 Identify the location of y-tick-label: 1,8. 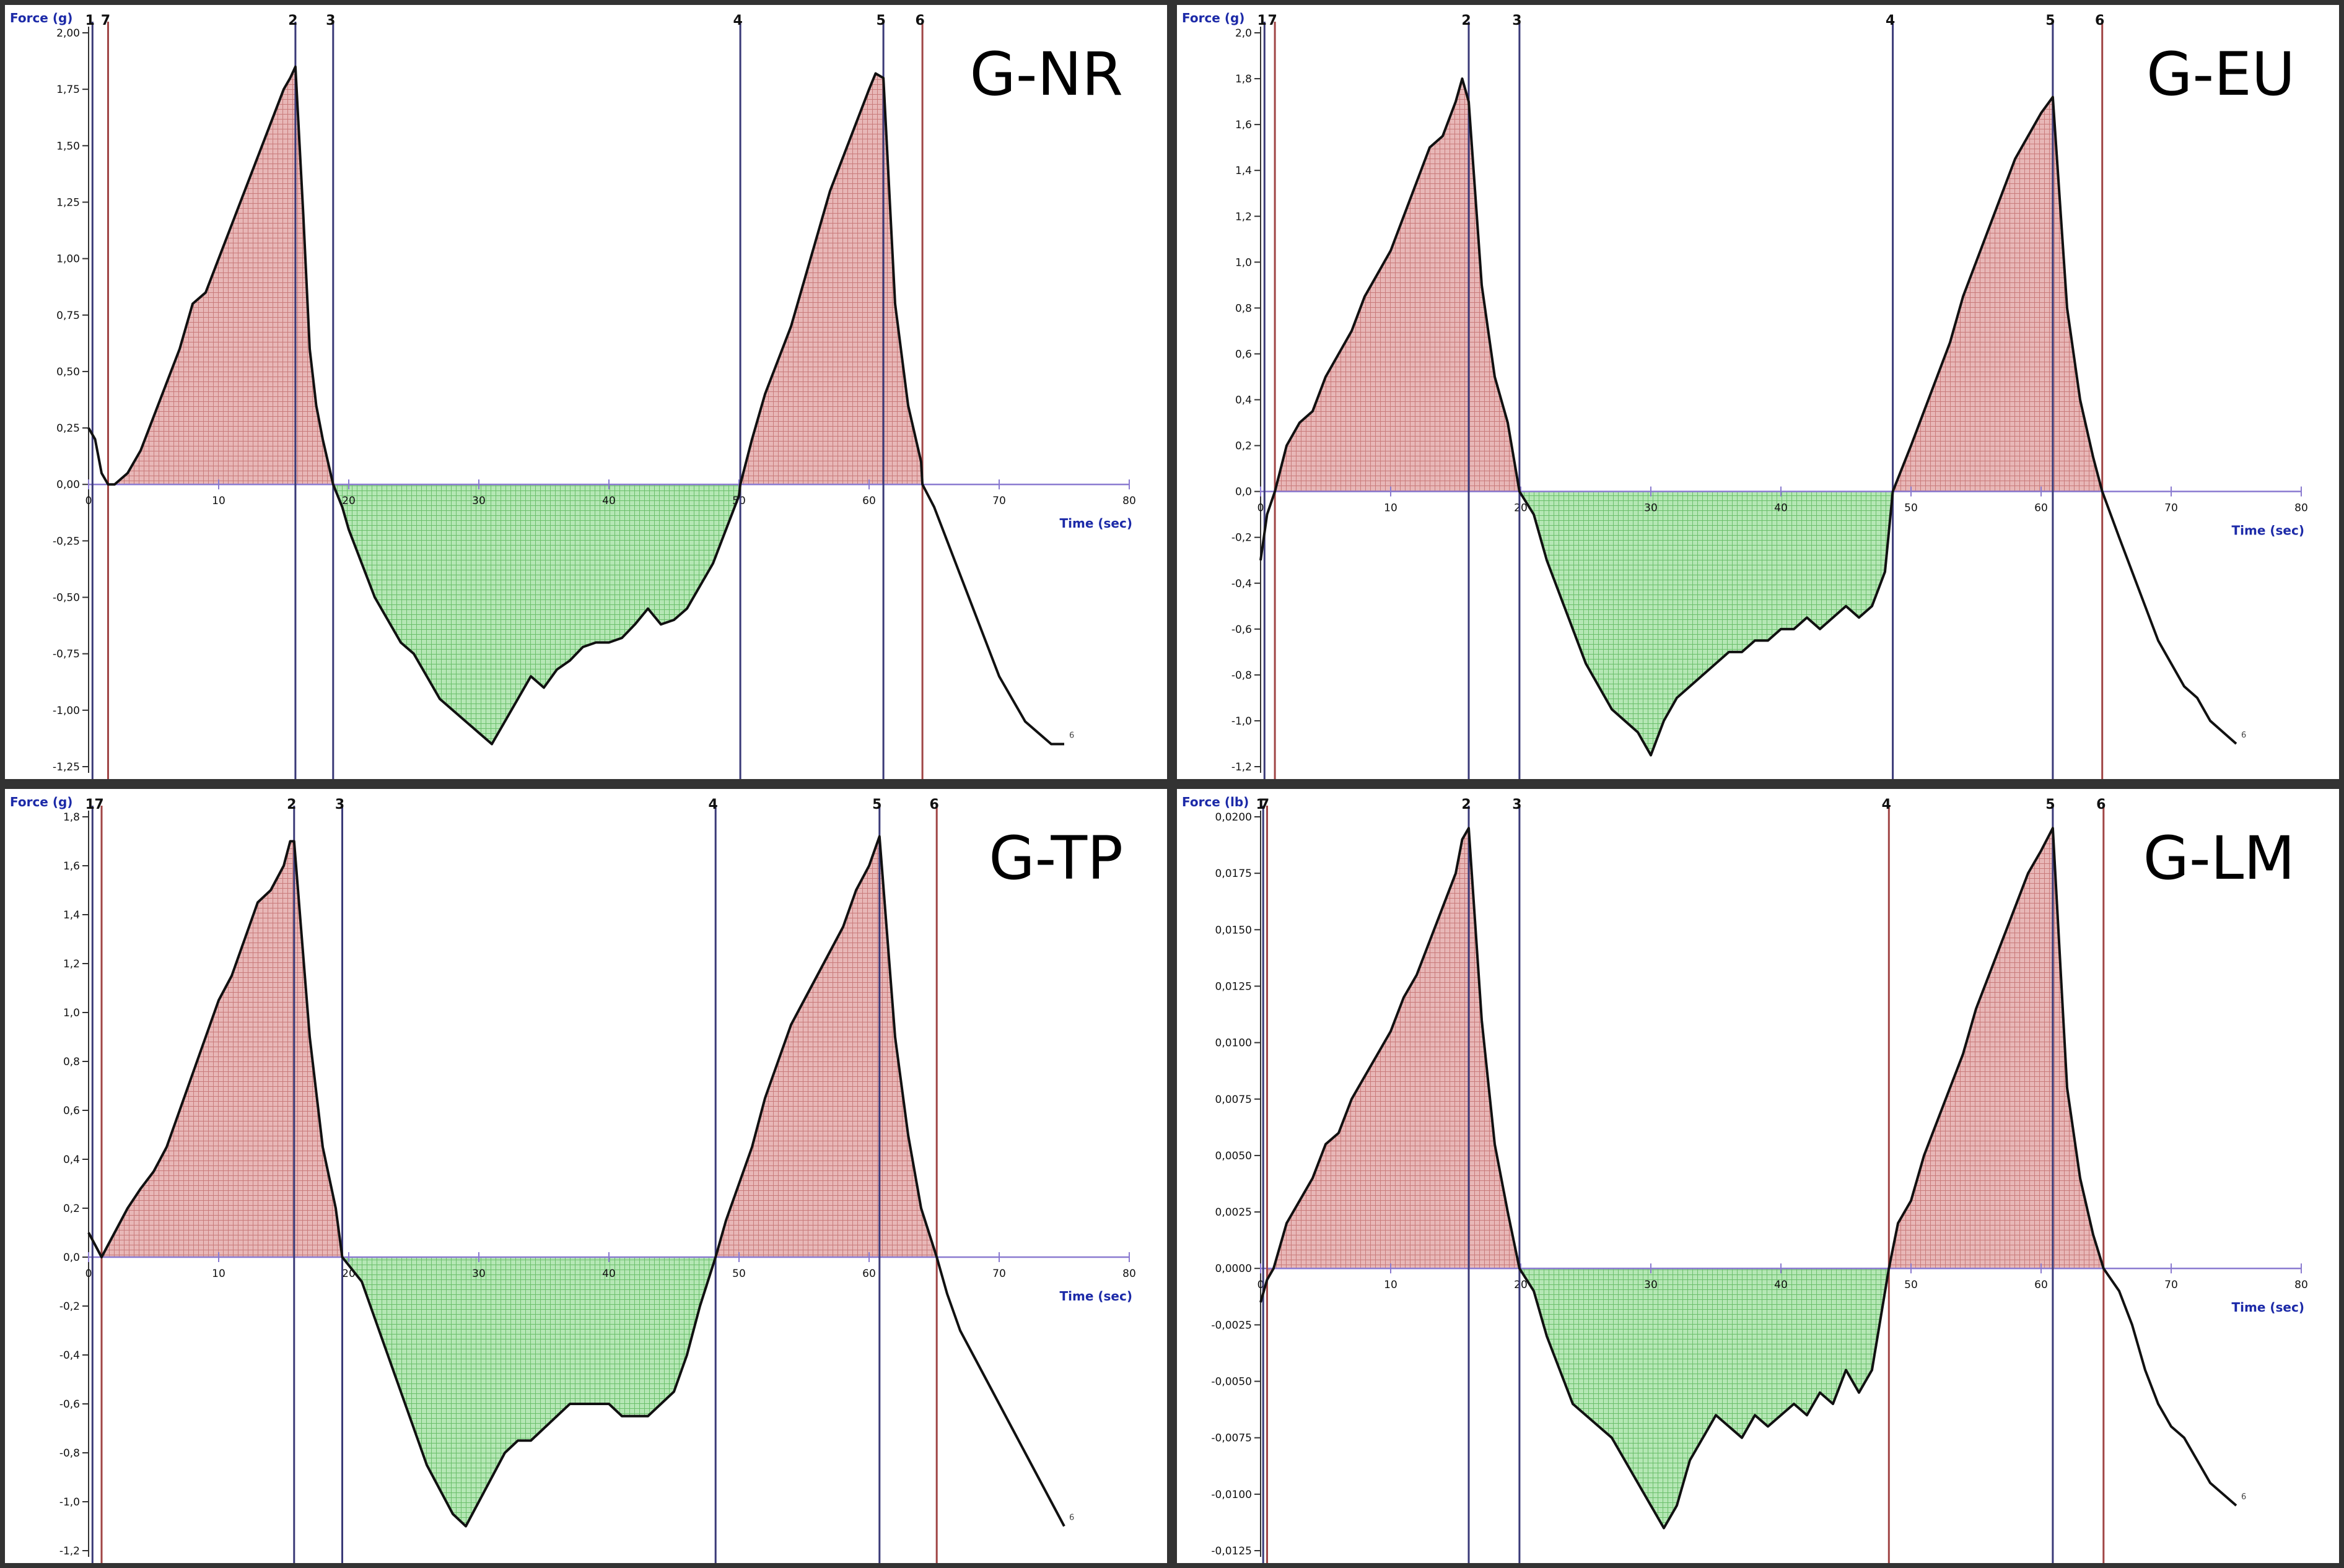
(71, 818).